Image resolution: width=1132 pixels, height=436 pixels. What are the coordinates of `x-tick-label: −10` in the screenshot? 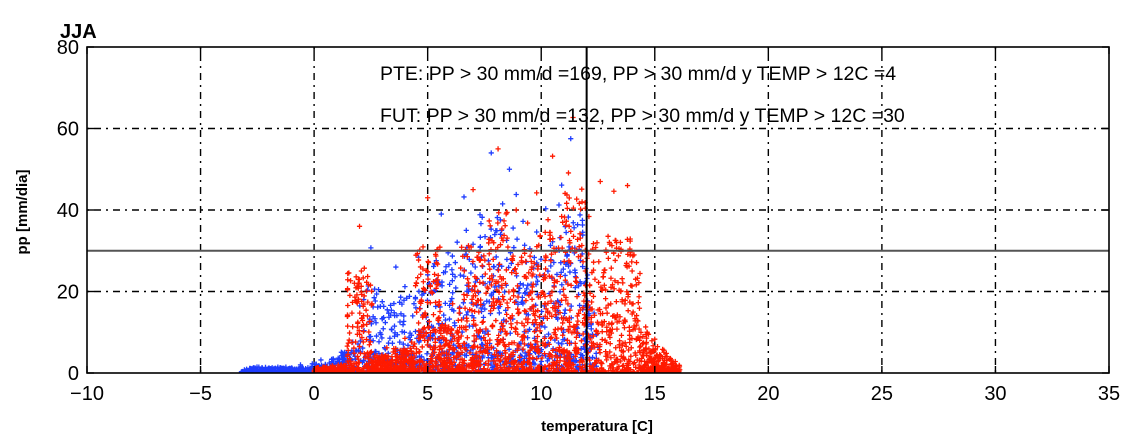 It's located at (87, 394).